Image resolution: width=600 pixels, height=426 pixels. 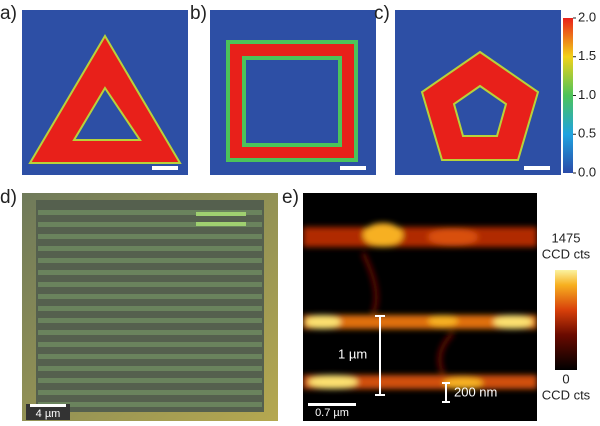 I want to click on scale-bar-label: 0.7 µm, so click(x=332, y=413).